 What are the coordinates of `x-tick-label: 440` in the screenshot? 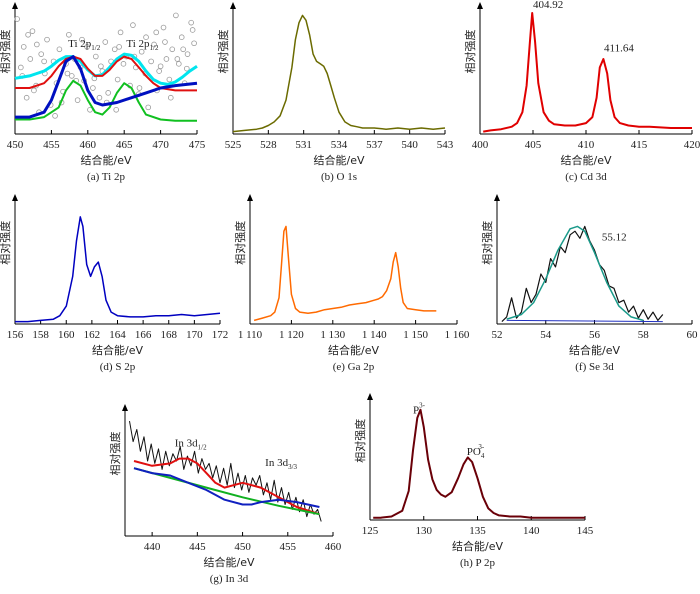 It's located at (152, 547).